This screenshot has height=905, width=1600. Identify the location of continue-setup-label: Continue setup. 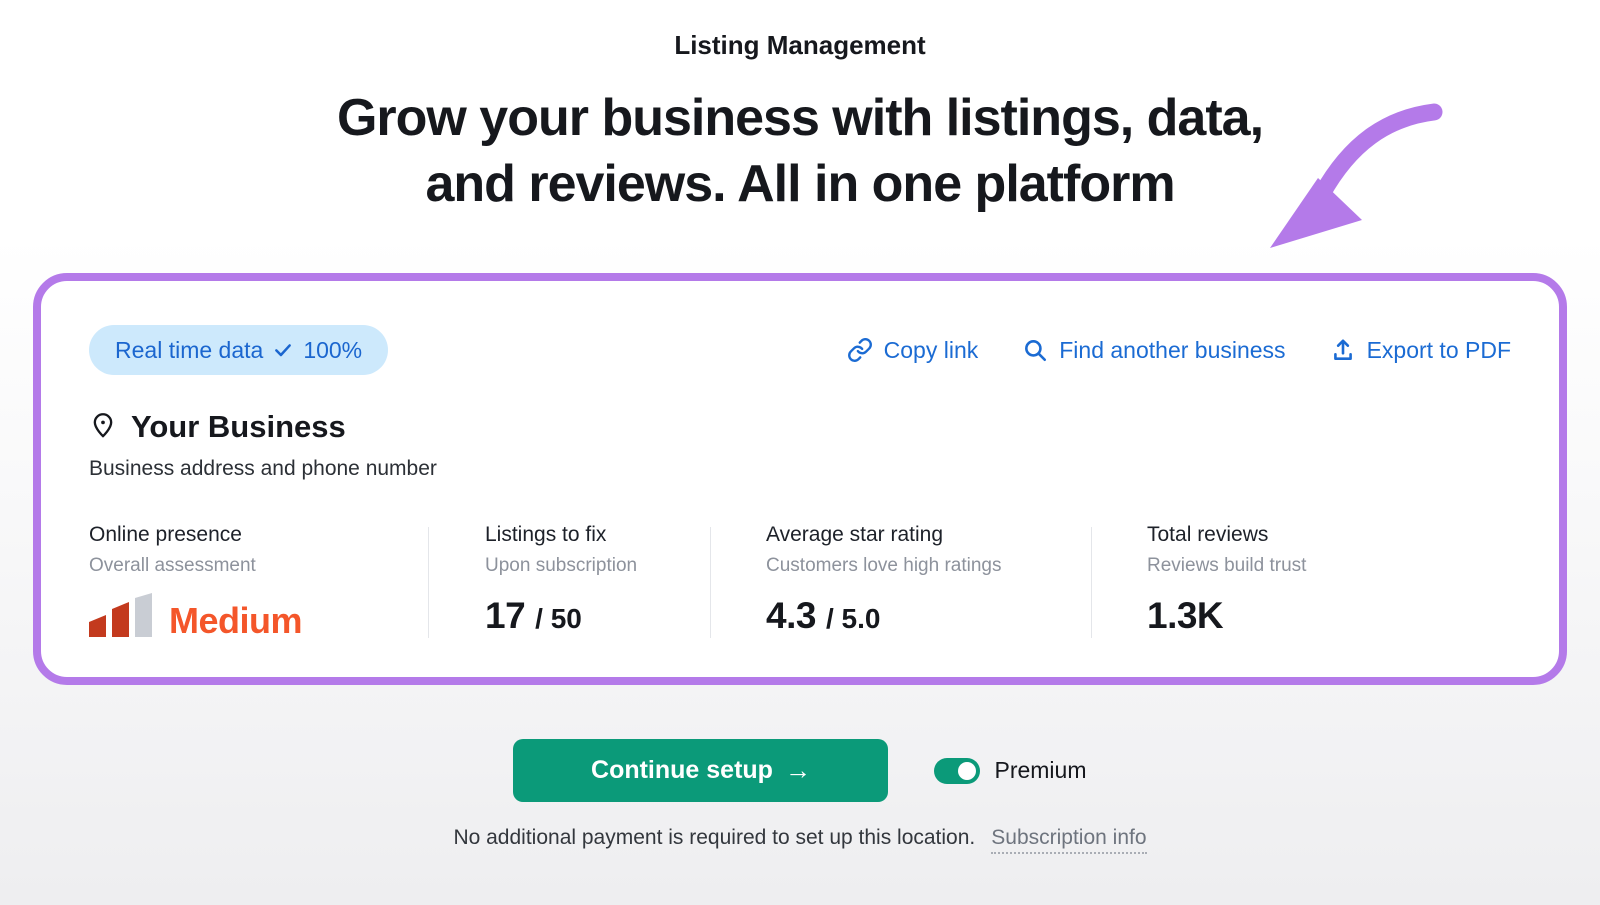
(682, 770).